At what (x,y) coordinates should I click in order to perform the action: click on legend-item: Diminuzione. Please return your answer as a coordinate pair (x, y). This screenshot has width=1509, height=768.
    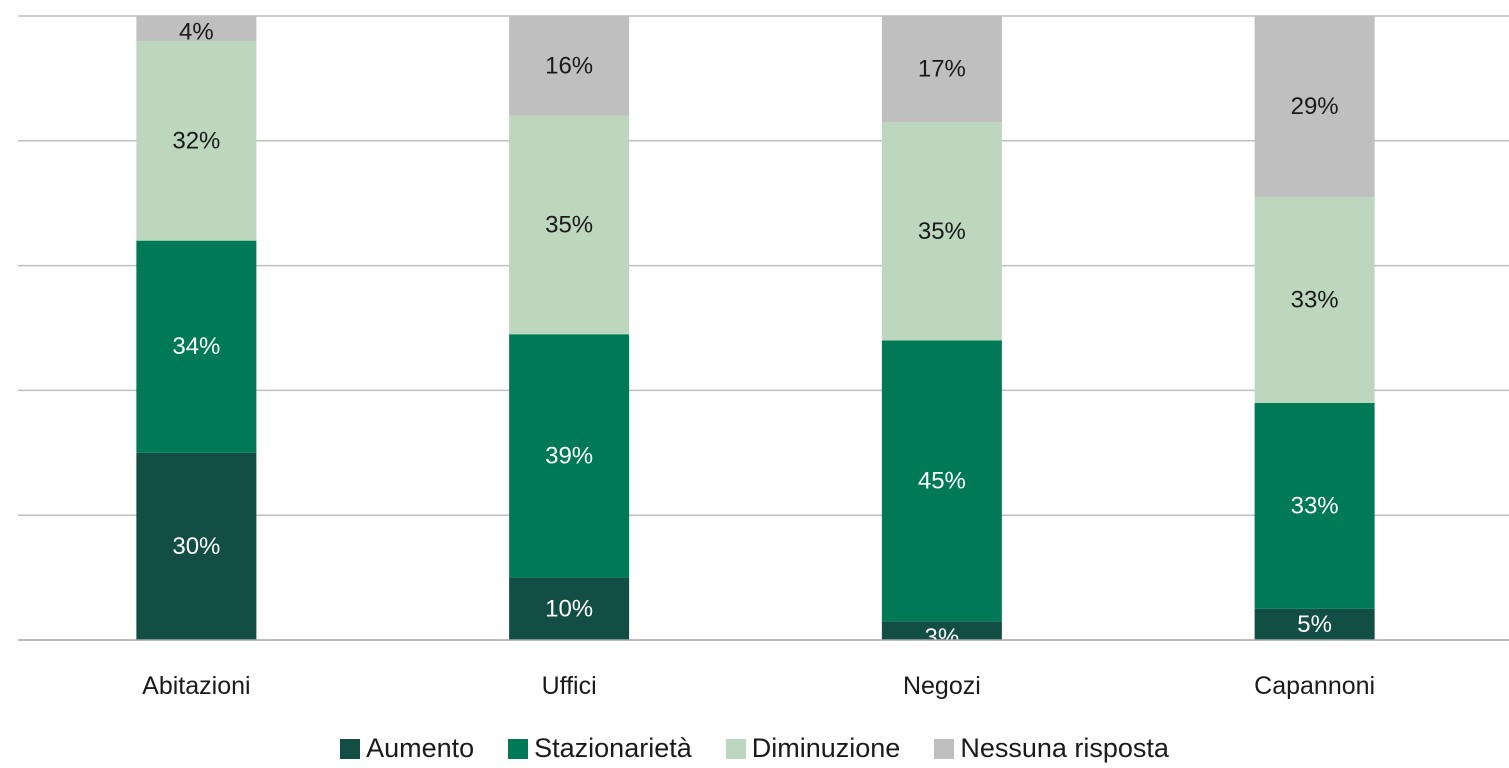
    Looking at the image, I should click on (813, 748).